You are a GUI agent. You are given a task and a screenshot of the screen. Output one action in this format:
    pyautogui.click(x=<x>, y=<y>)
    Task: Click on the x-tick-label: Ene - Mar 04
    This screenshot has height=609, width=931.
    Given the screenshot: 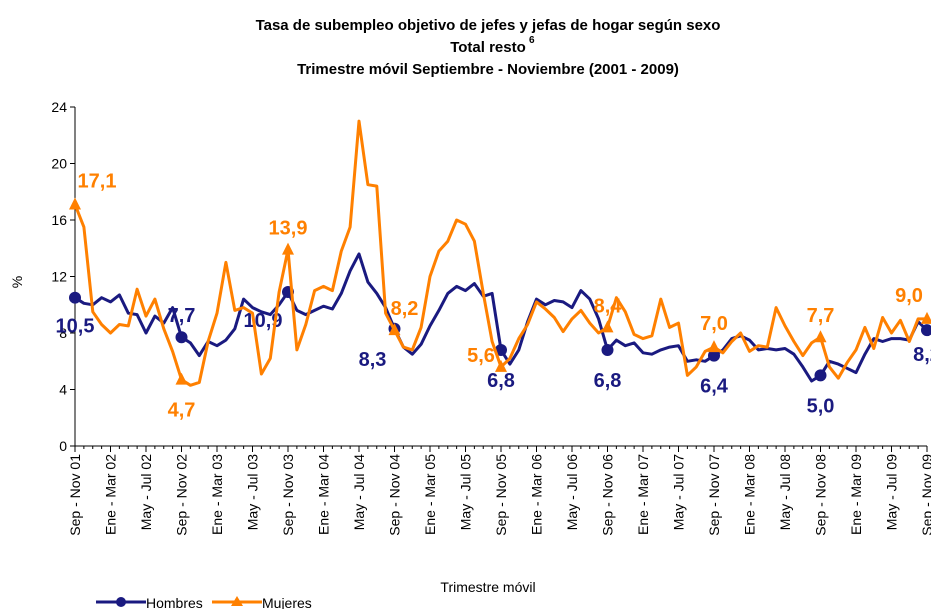 What is the action you would take?
    pyautogui.click(x=324, y=494)
    